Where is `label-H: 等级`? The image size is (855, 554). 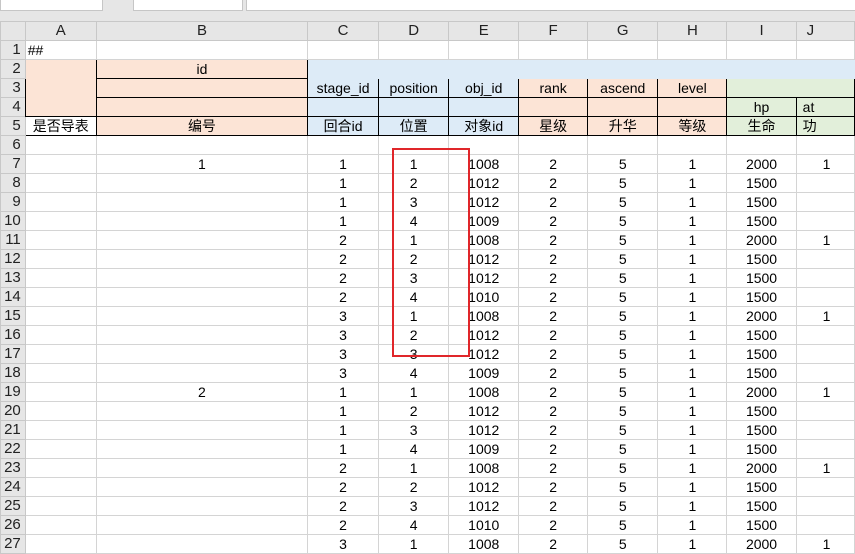
label-H: 等级 is located at coordinates (692, 126).